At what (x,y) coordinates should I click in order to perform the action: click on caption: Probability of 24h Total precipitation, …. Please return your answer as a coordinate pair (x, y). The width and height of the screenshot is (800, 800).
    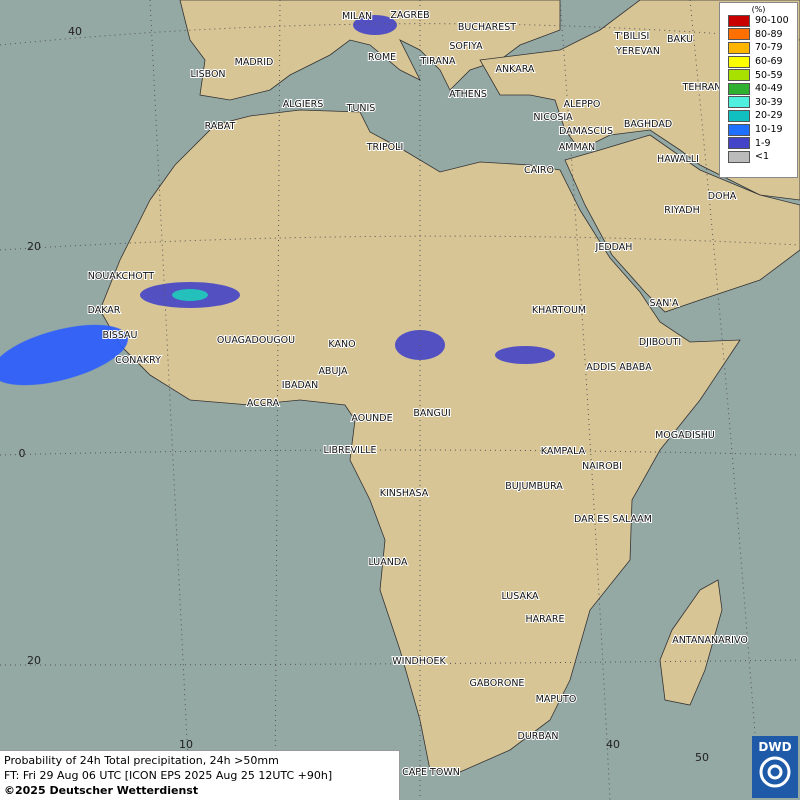
    Looking at the image, I should click on (200, 775).